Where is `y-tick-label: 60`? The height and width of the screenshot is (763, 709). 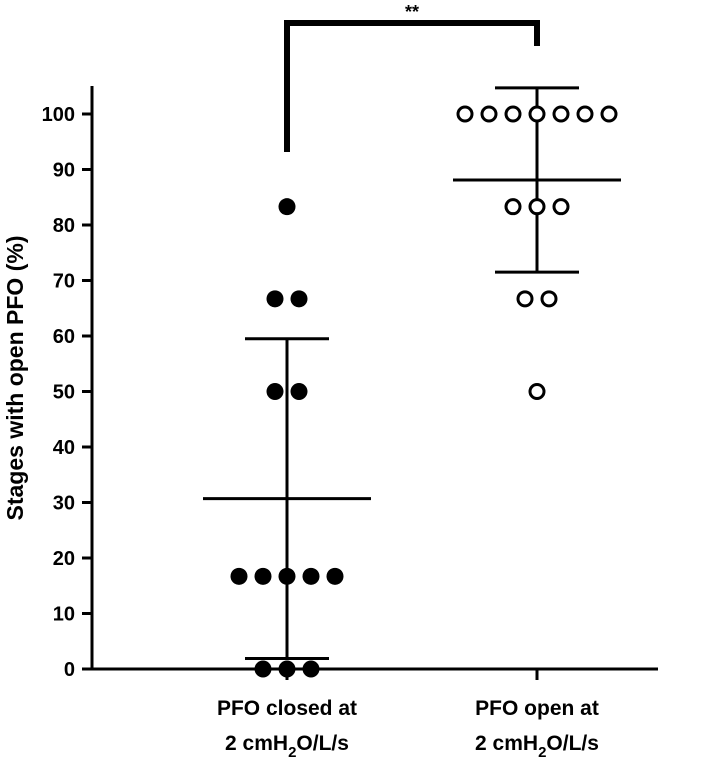
y-tick-label: 60 is located at coordinates (64, 337).